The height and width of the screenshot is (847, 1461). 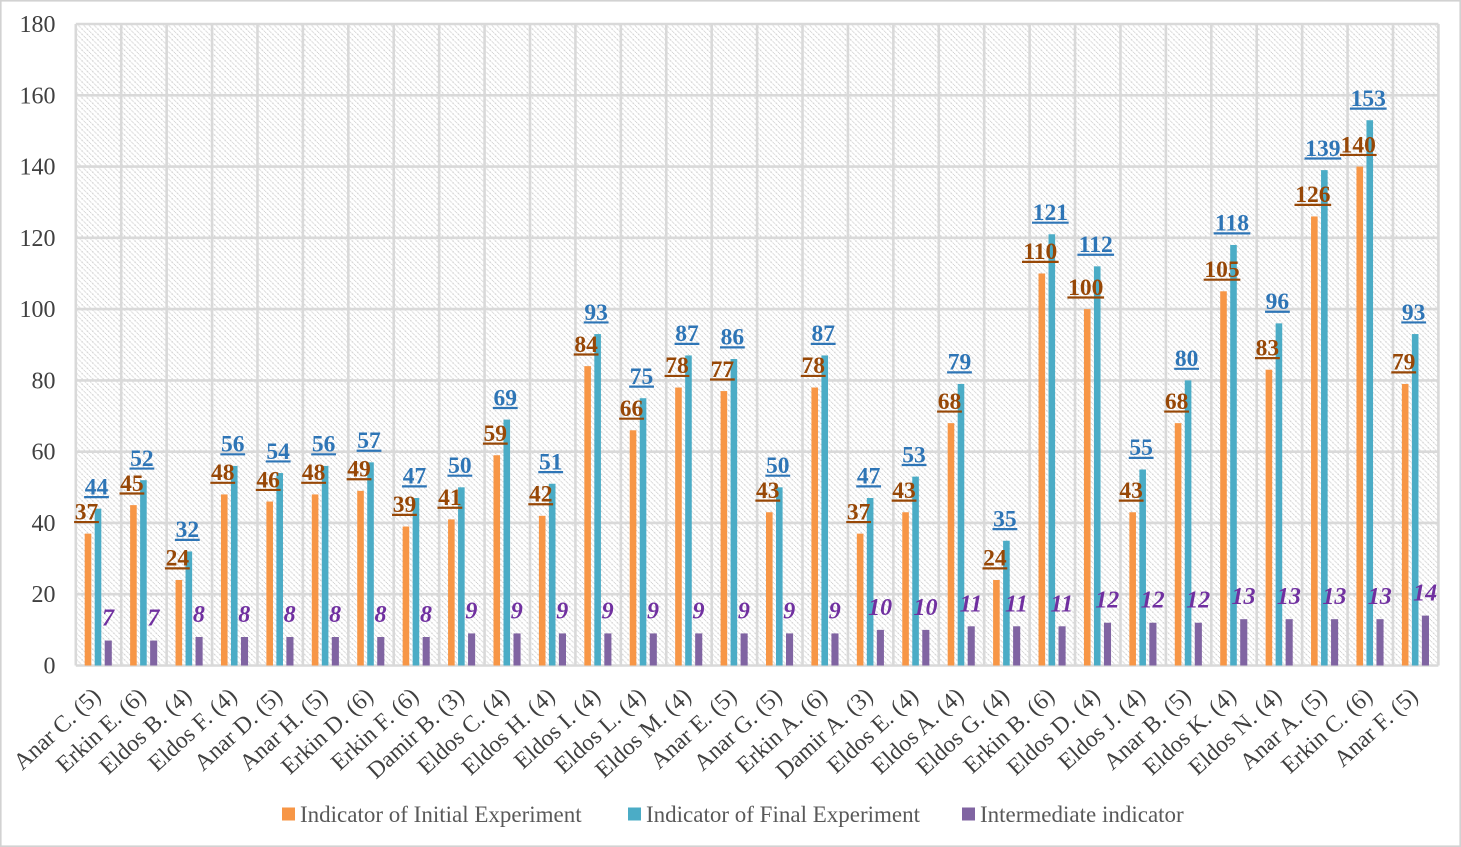 I want to click on svg-text: 51, so click(x=551, y=462).